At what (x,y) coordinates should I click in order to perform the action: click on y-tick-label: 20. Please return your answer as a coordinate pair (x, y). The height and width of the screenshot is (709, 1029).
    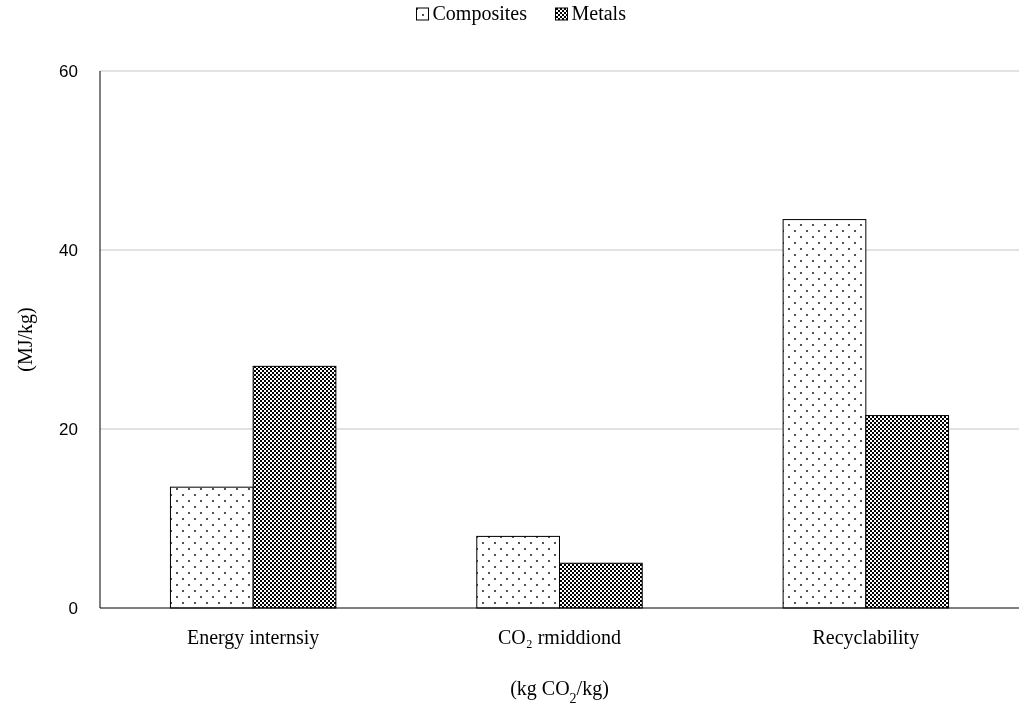
    Looking at the image, I should click on (68, 429).